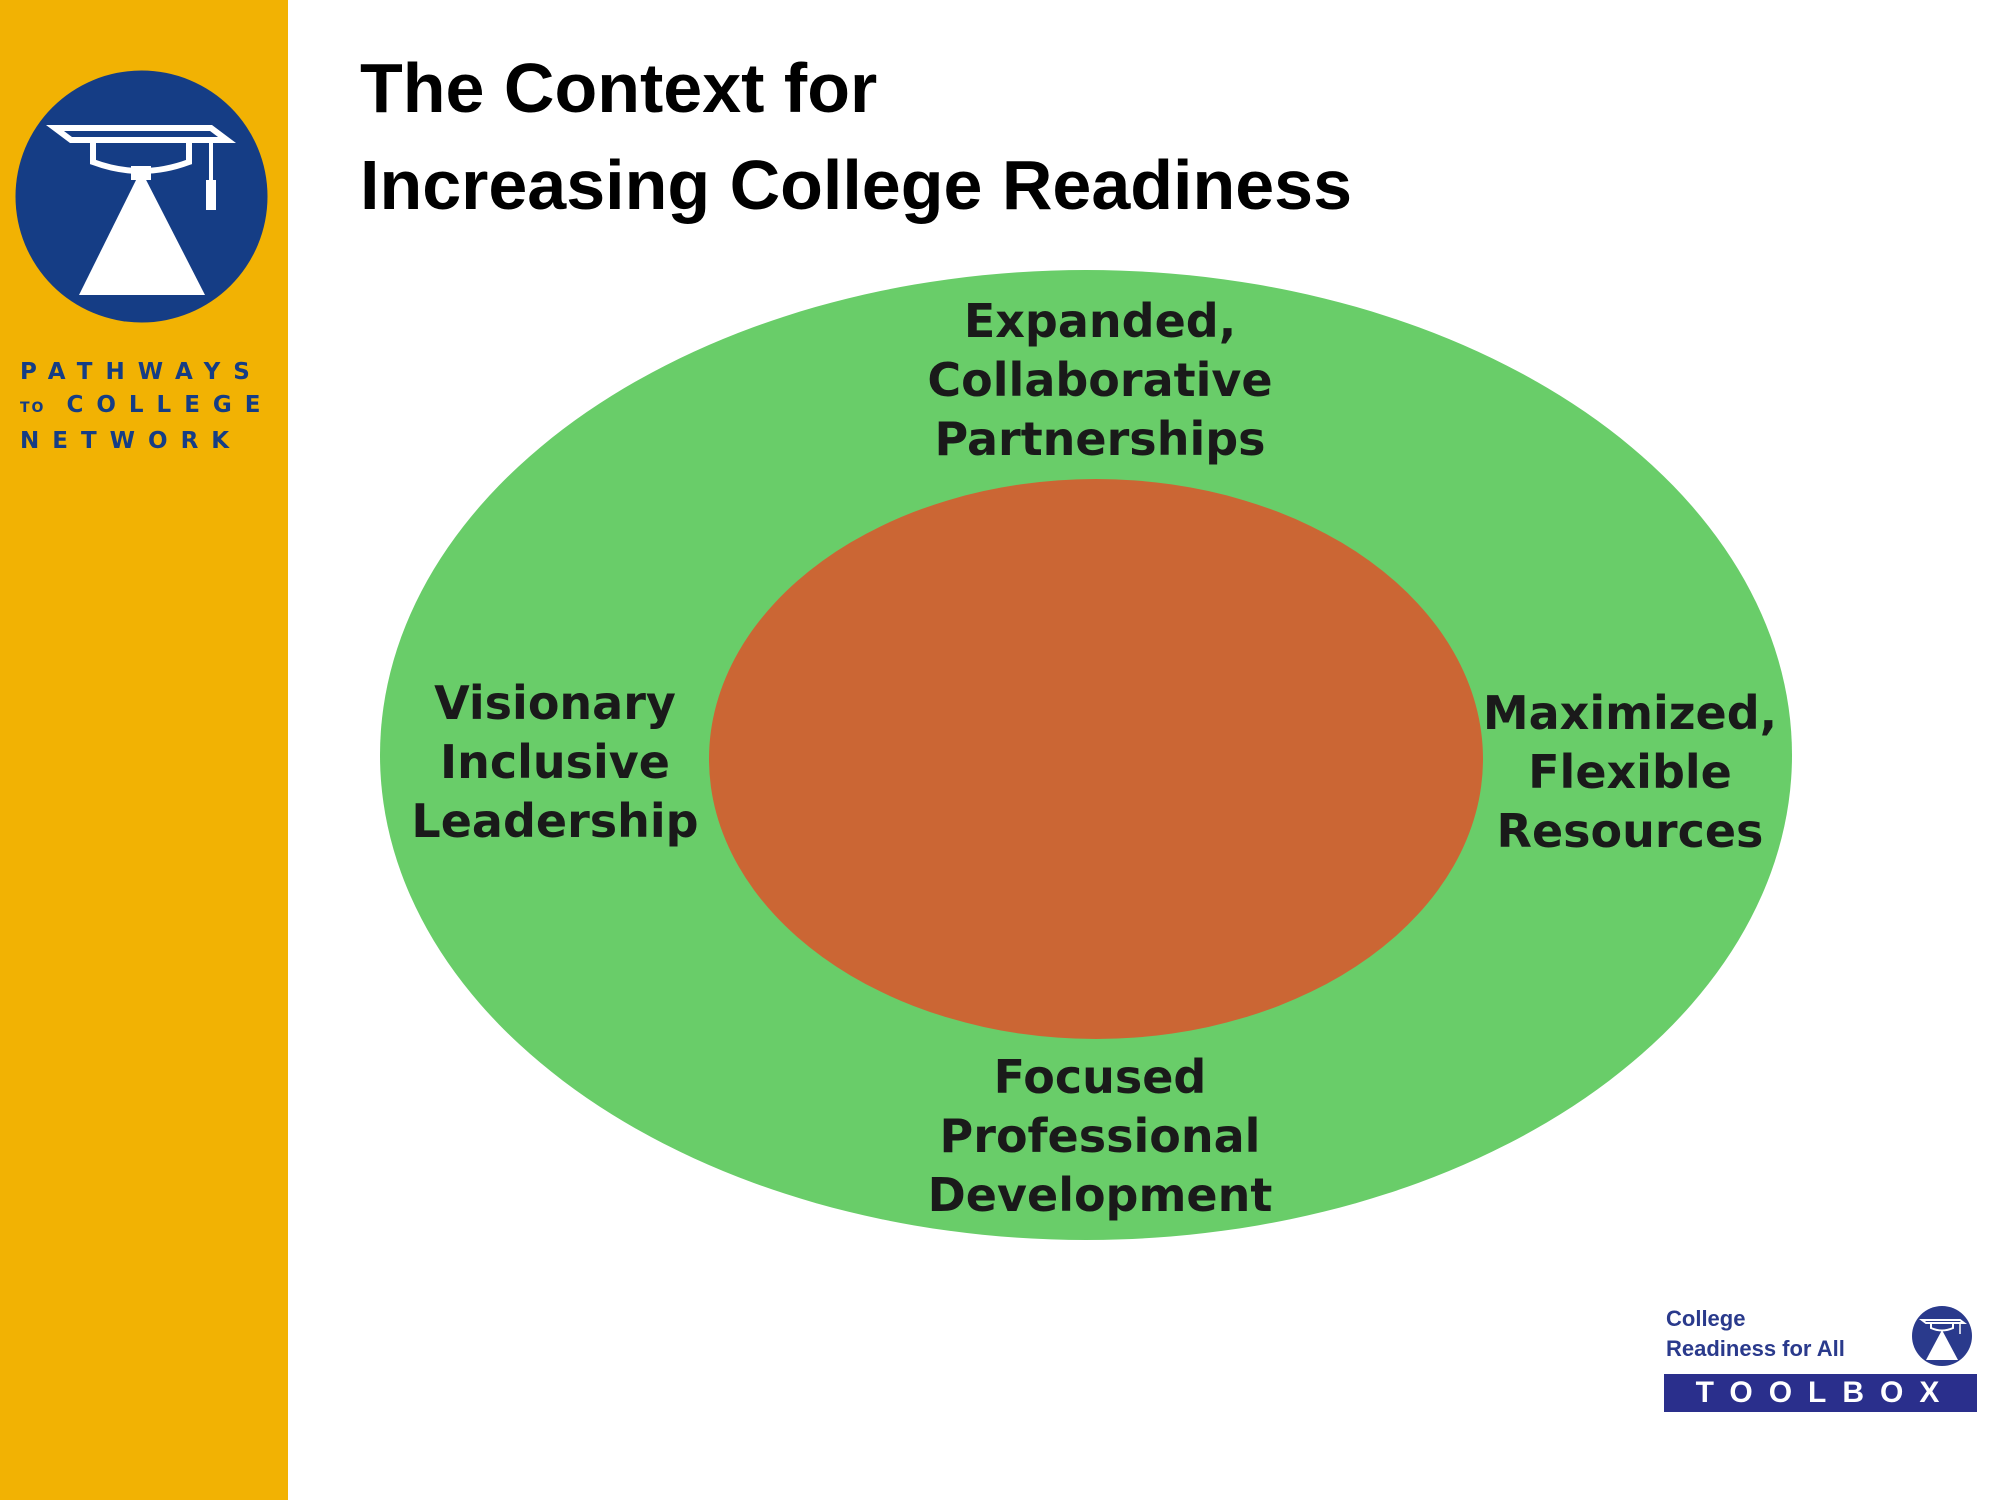 The height and width of the screenshot is (1500, 2000). I want to click on label-top-line-2: Collaborative, so click(1100, 380).